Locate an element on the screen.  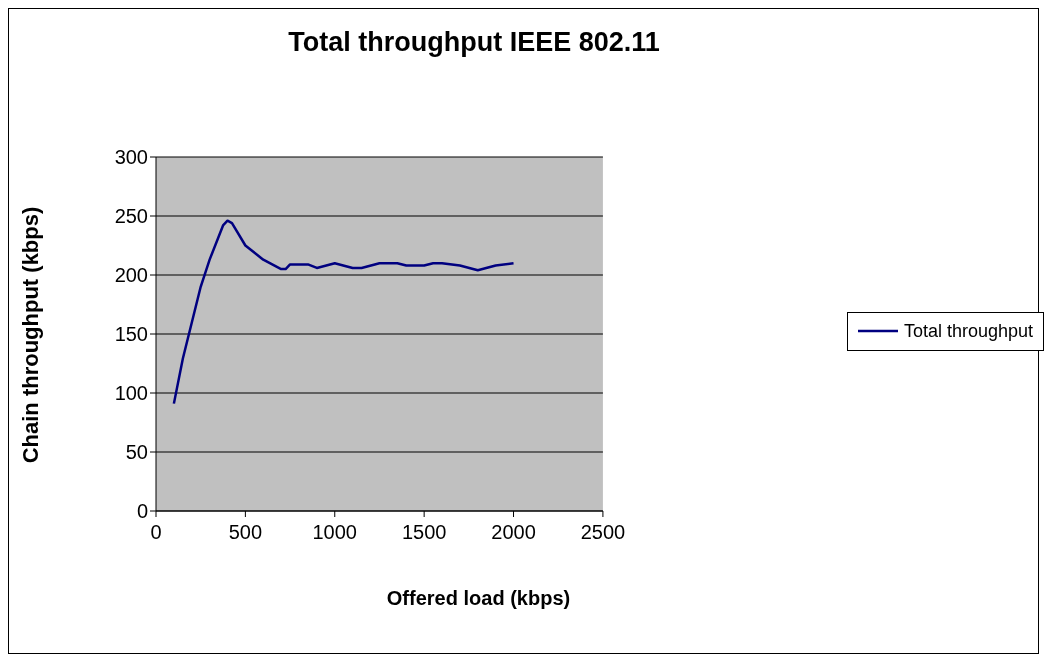
y-tick-label: 200 is located at coordinates (131, 275).